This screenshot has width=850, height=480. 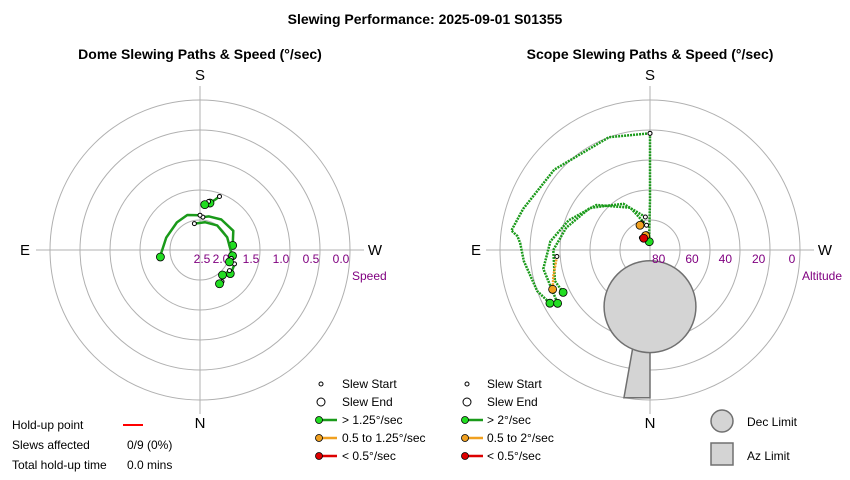 I want to click on scope-cardinal-right: W, so click(x=825, y=250).